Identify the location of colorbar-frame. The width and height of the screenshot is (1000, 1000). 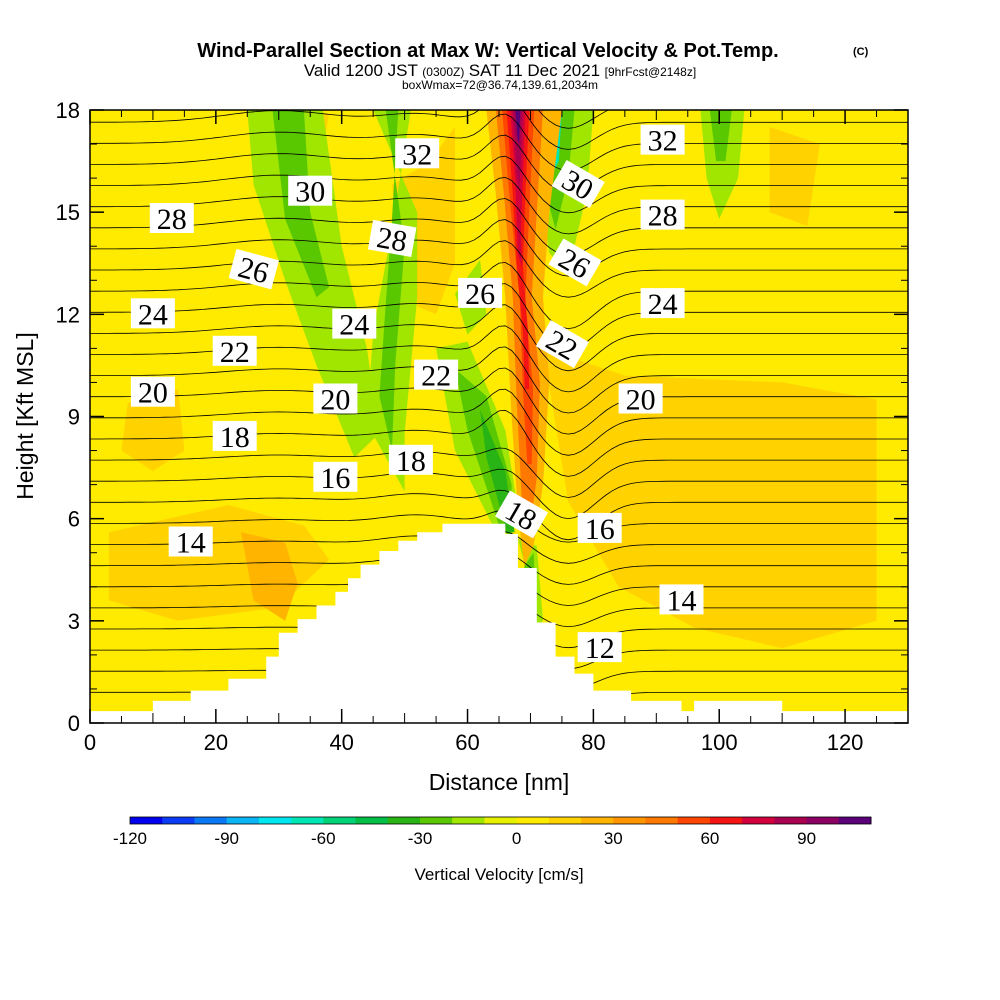
(500, 820).